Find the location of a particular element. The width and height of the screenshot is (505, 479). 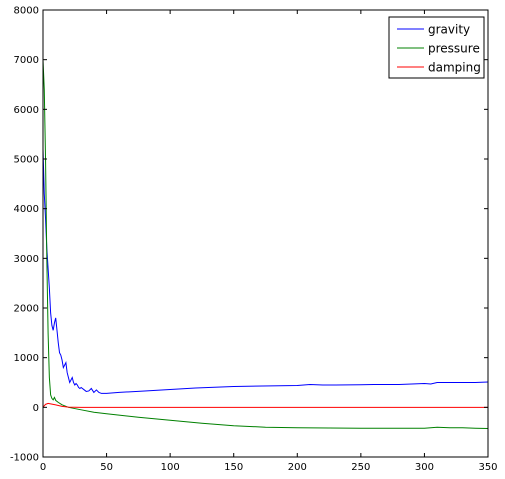

y-tick-label: 1000 is located at coordinates (26, 358).